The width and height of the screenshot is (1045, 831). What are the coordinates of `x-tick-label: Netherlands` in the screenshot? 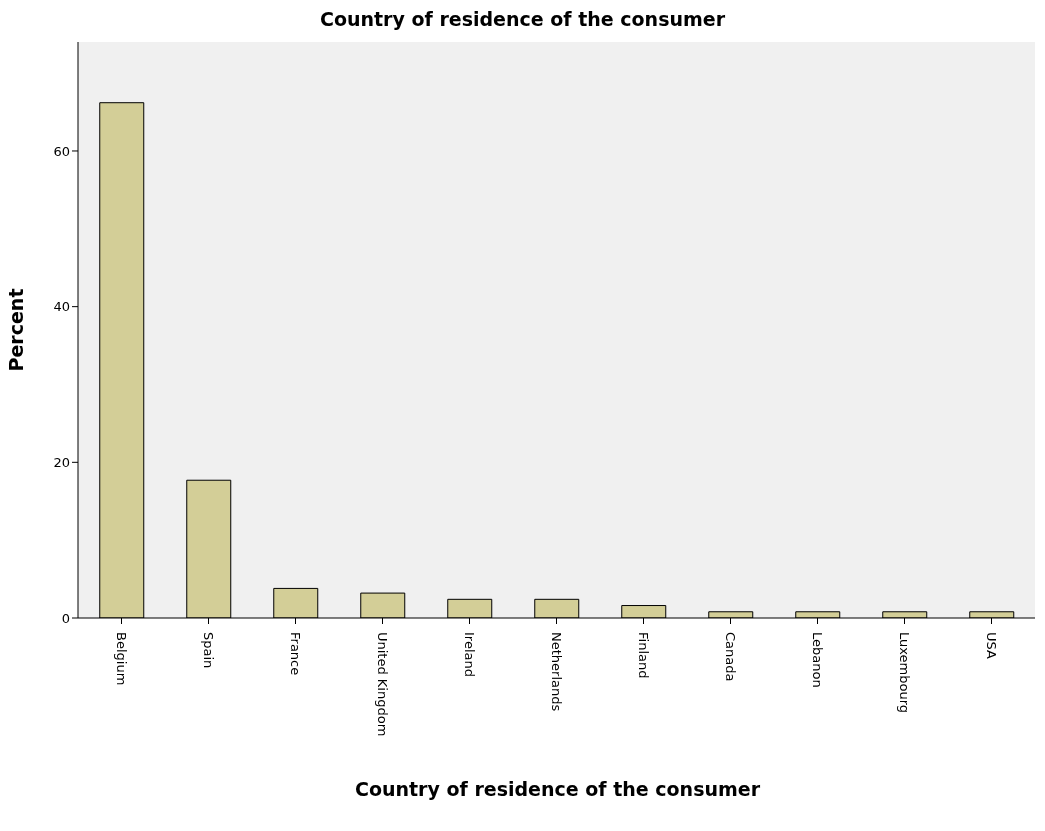 It's located at (556, 672).